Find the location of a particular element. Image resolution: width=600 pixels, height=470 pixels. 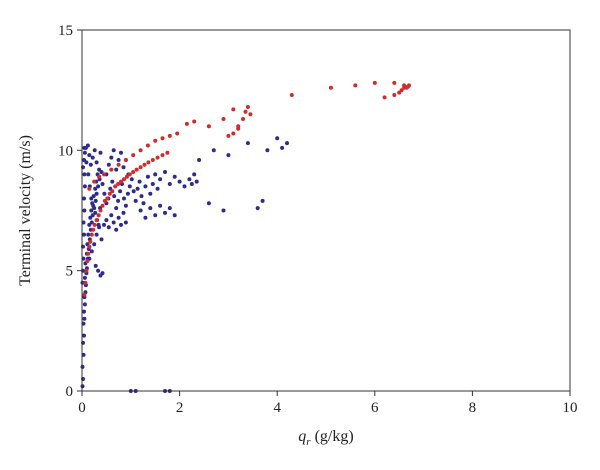

y-axis-title: Terminal velocity (m/s) is located at coordinates (25, 210).